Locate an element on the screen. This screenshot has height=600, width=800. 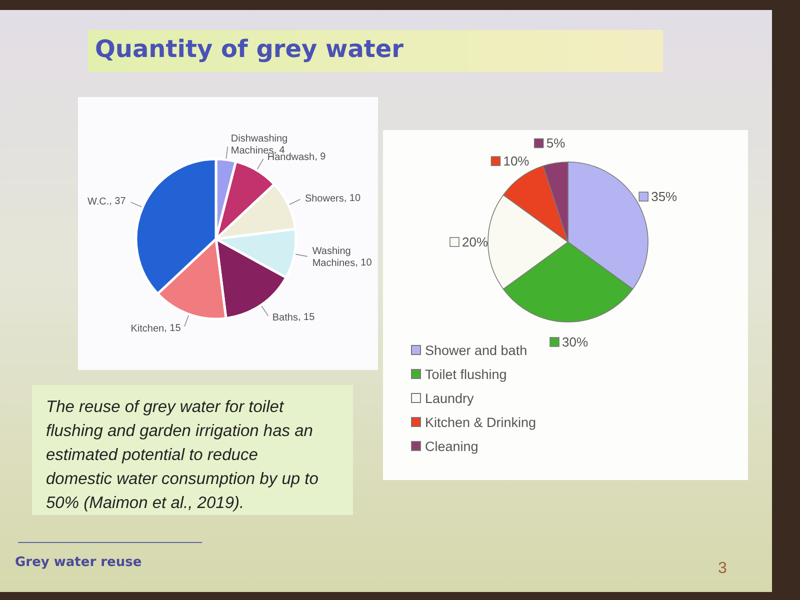
slice-label: Kitchen is located at coordinates (147, 328).